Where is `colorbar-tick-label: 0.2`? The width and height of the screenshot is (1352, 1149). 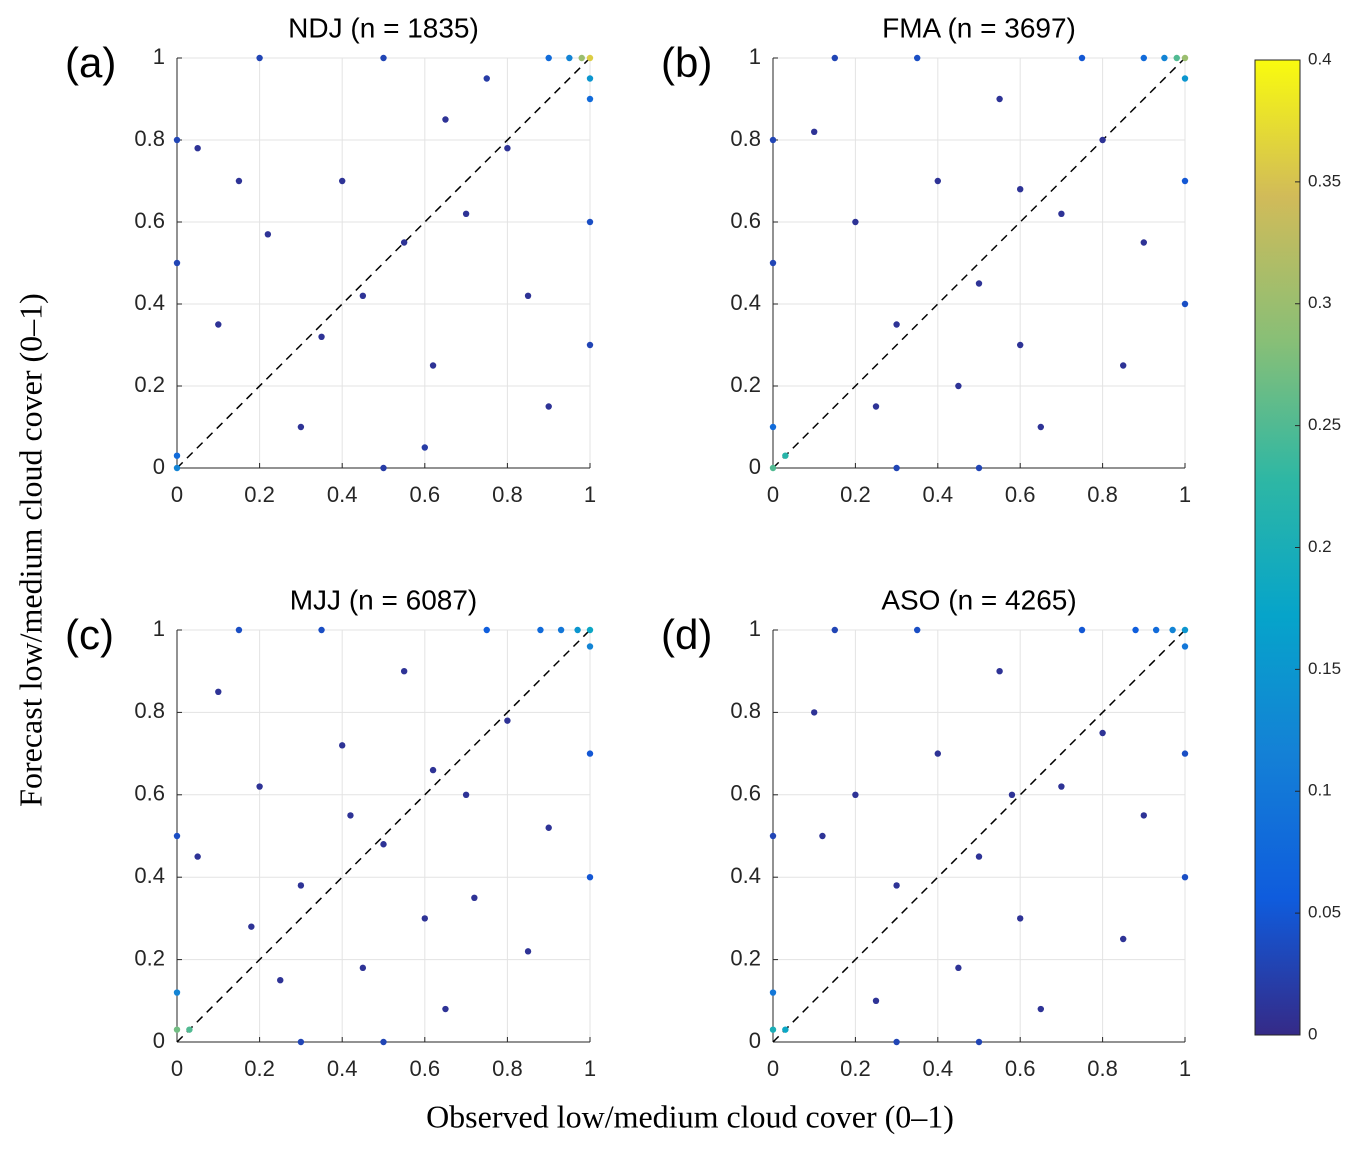
colorbar-tick-label: 0.2 is located at coordinates (1320, 546).